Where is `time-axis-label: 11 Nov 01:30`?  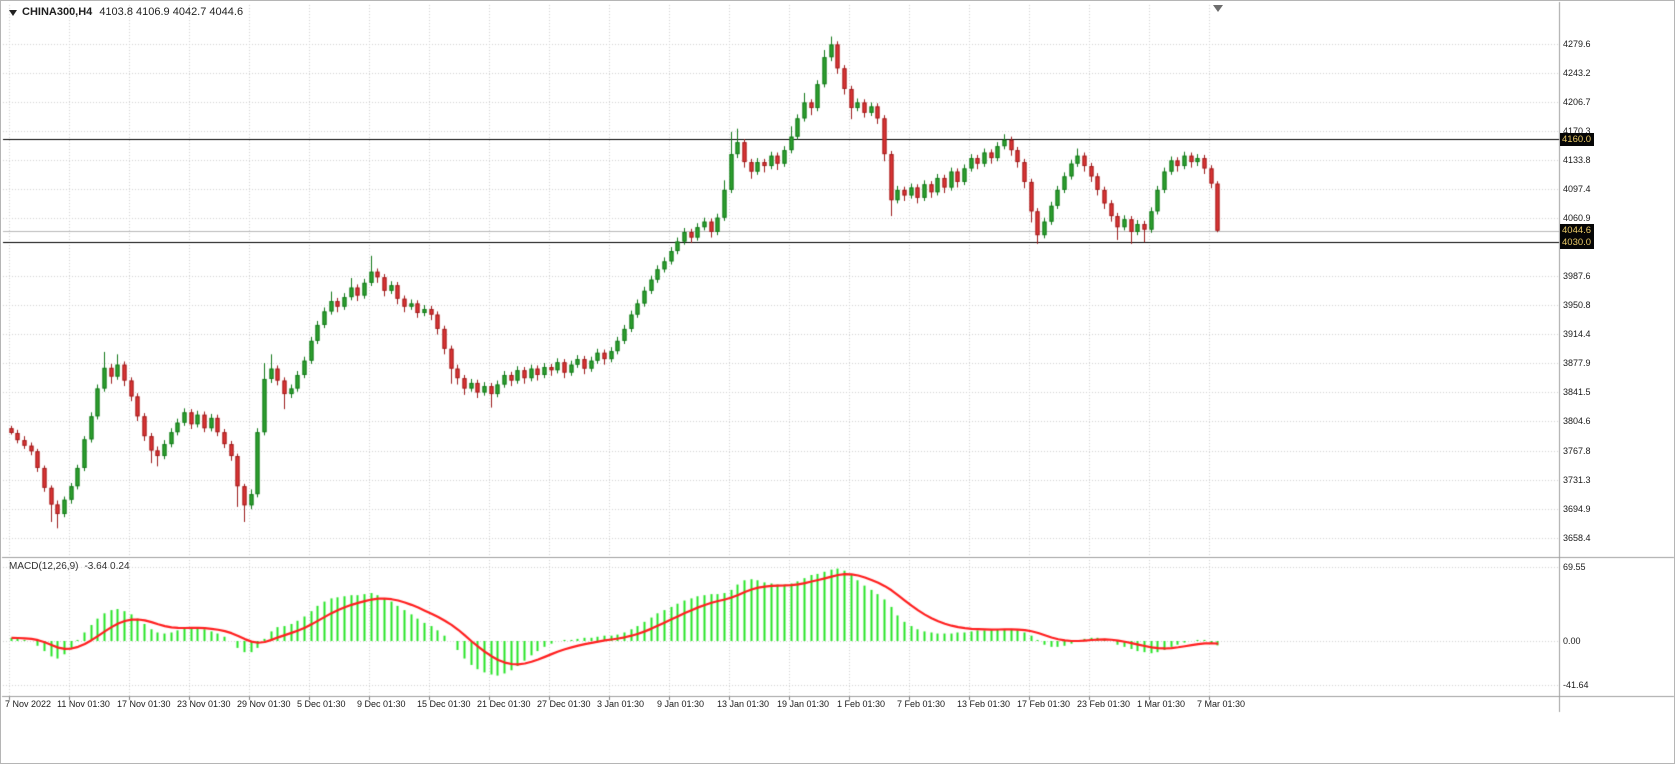
time-axis-label: 11 Nov 01:30 is located at coordinates (83, 704).